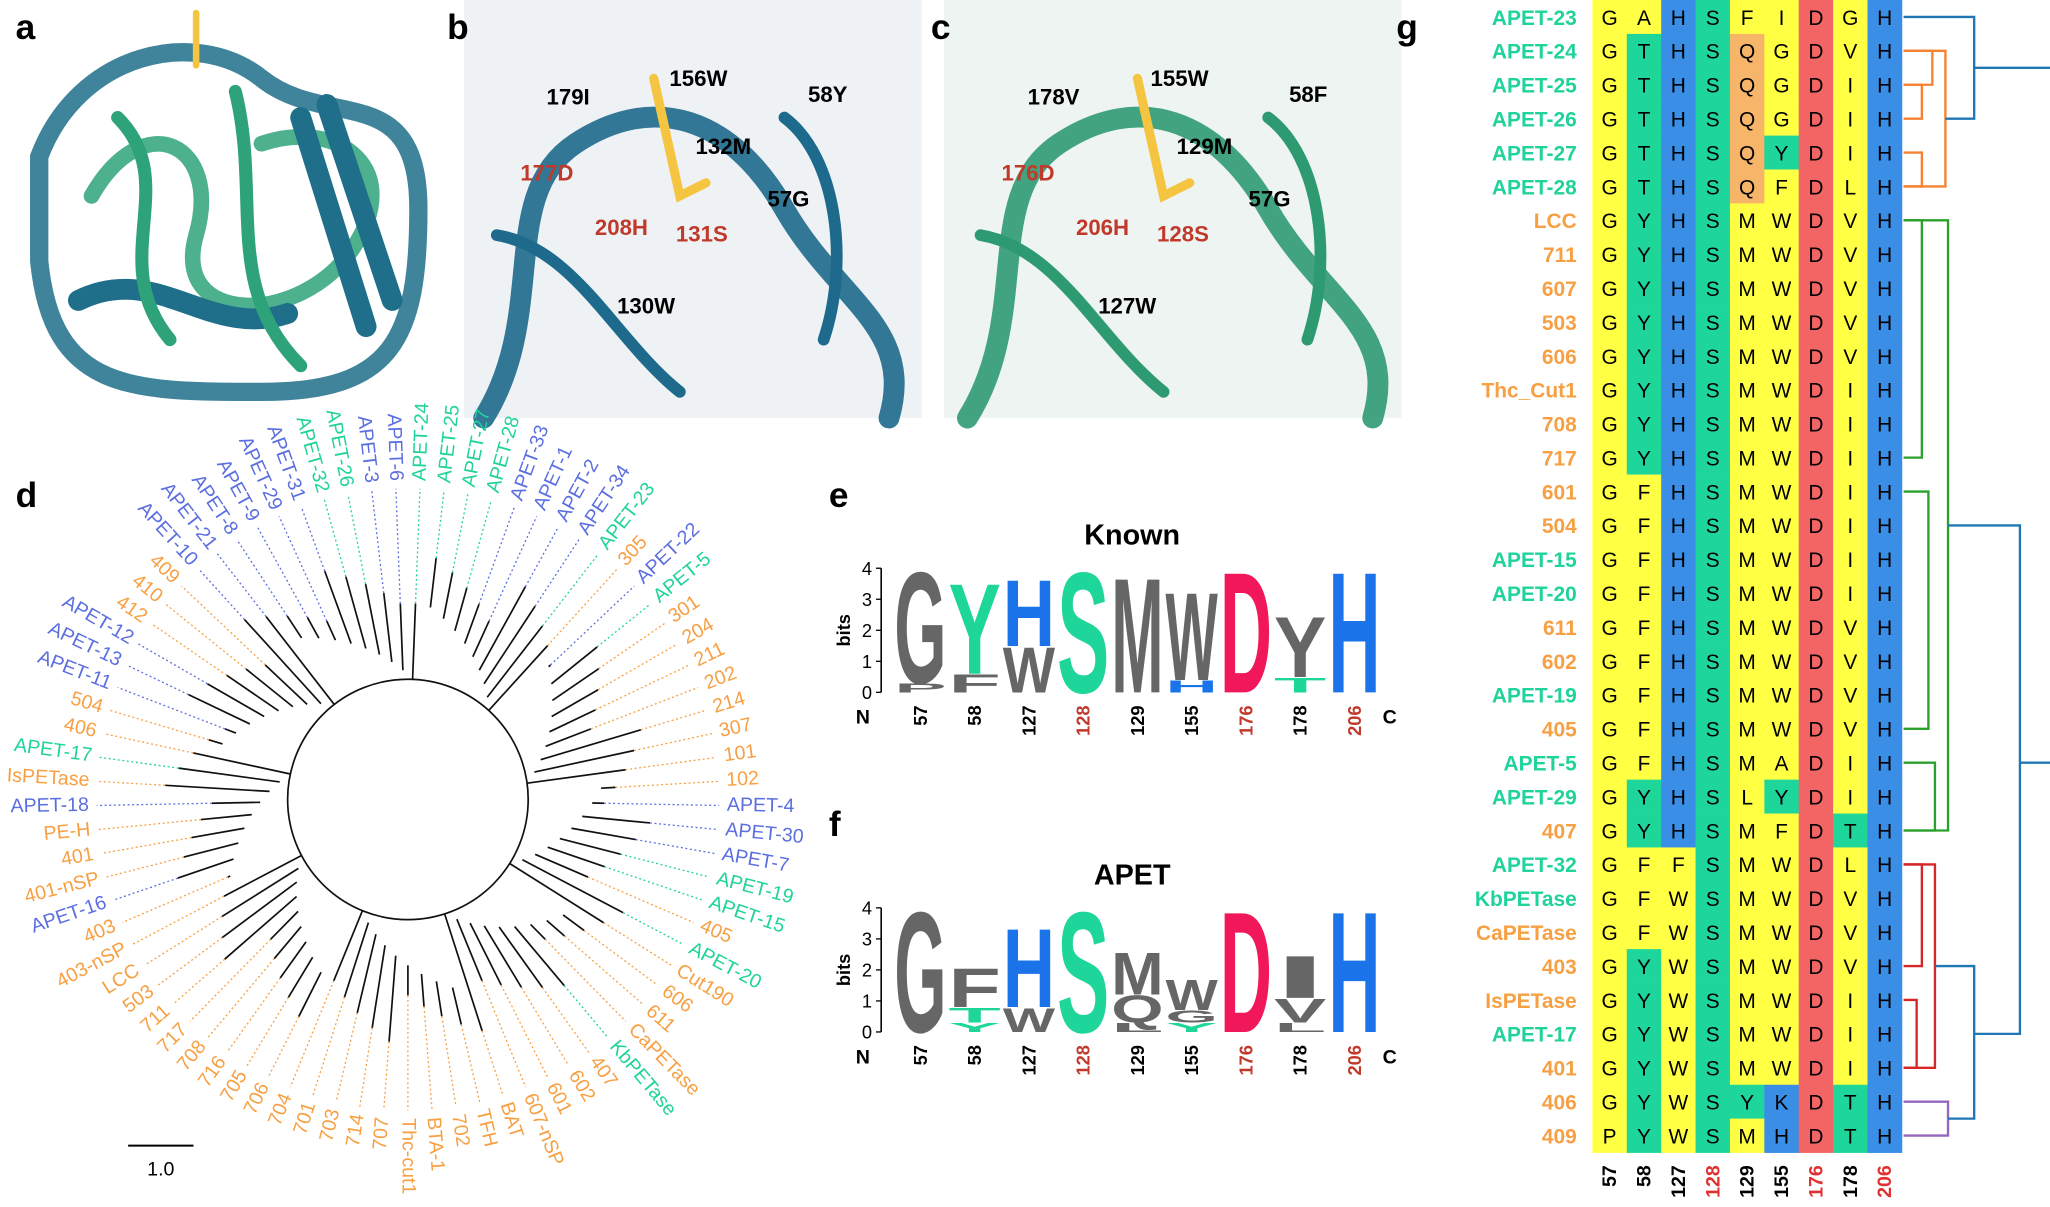 This screenshot has width=2050, height=1207. I want to click on logo-letter-group: T, so click(975, 1015).